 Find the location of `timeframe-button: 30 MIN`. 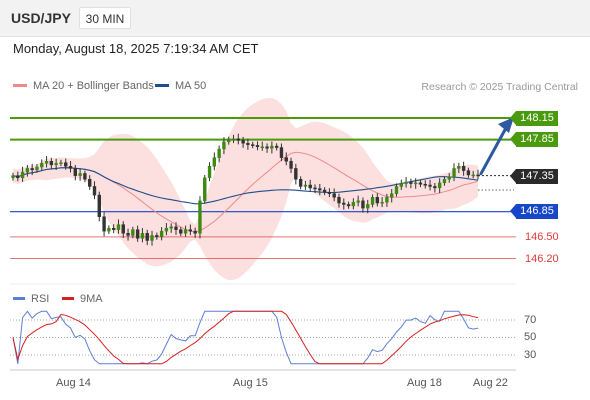

timeframe-button: 30 MIN is located at coordinates (105, 18).